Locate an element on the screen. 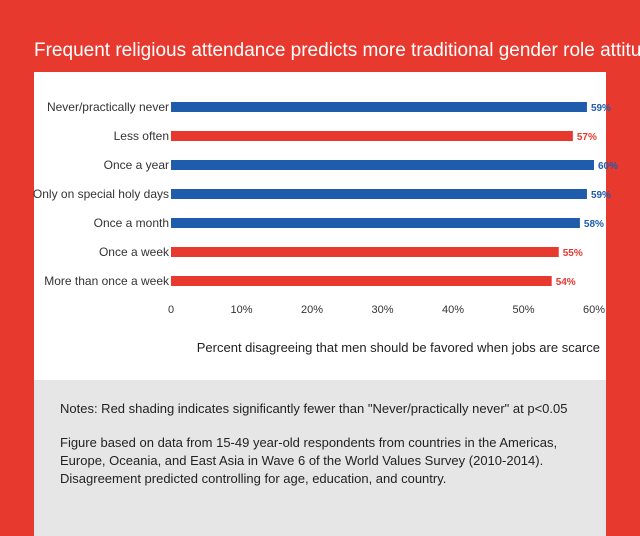  category-label: Less often is located at coordinates (141, 136).